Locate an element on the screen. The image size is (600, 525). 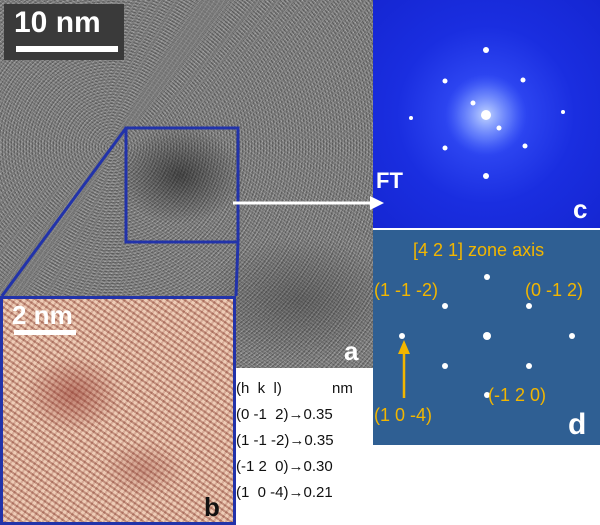
index-label-bottom-right: (-1 2 0) is located at coordinates (517, 395).